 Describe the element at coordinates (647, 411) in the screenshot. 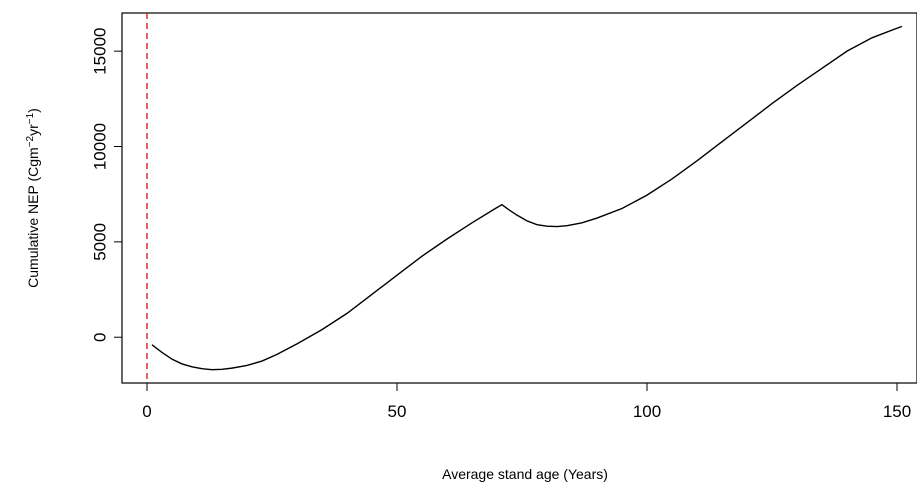

I see `x-tick-label: 100` at that location.